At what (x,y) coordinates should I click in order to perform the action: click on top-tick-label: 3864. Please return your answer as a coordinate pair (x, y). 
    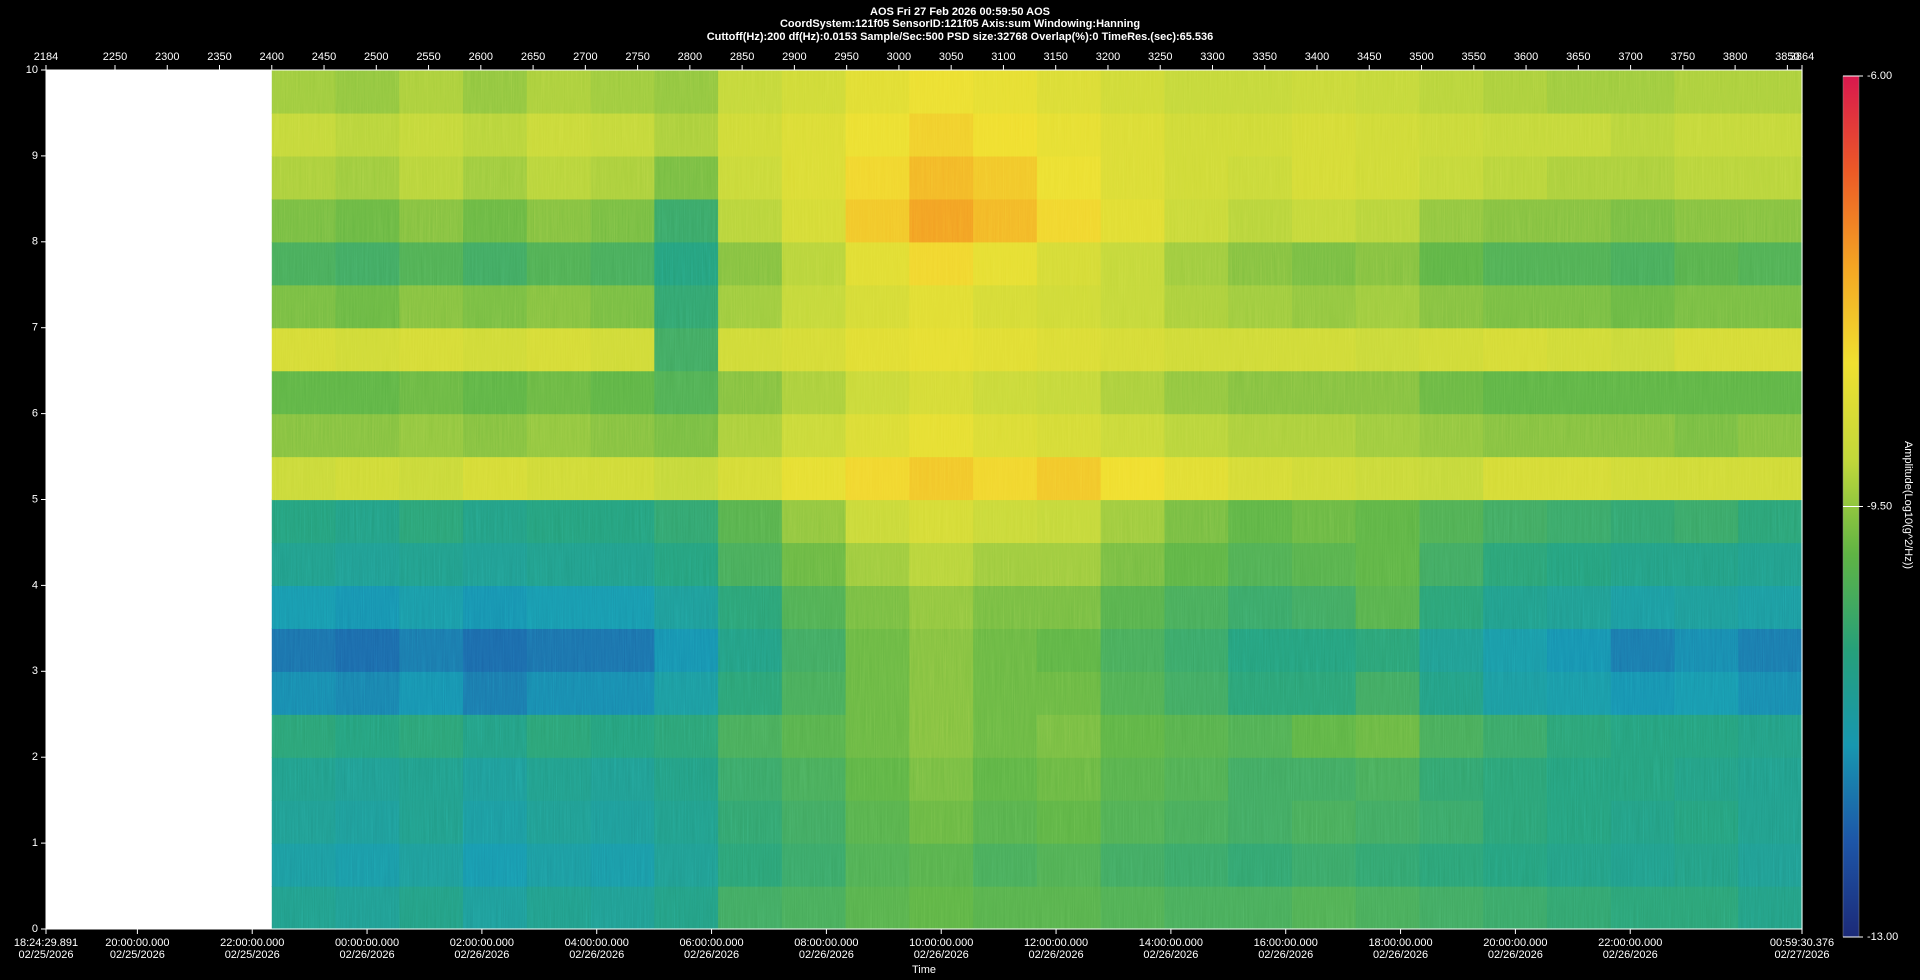
    Looking at the image, I should click on (1802, 57).